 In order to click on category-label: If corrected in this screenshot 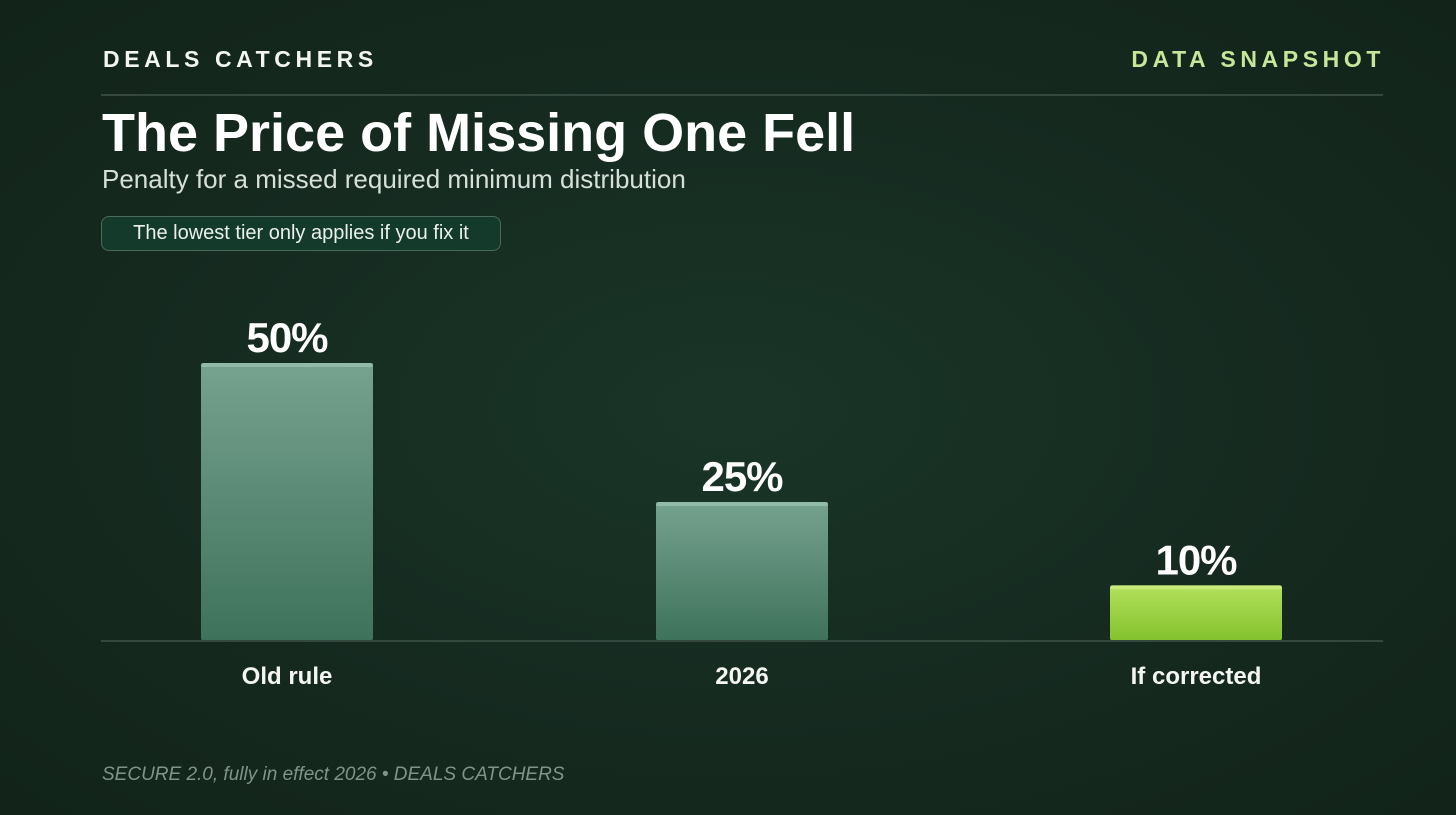, I will do `click(1196, 676)`.